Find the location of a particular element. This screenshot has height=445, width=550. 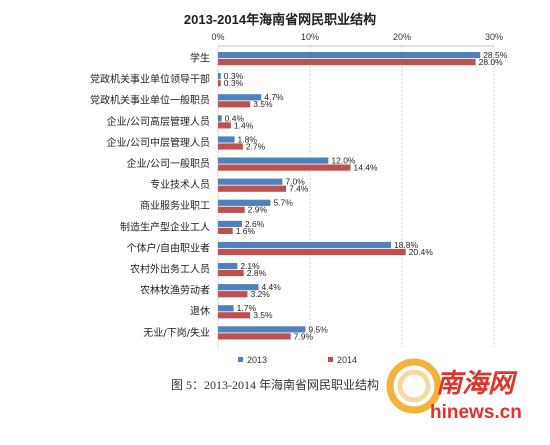

x-tick-label: 0% is located at coordinates (217, 37).